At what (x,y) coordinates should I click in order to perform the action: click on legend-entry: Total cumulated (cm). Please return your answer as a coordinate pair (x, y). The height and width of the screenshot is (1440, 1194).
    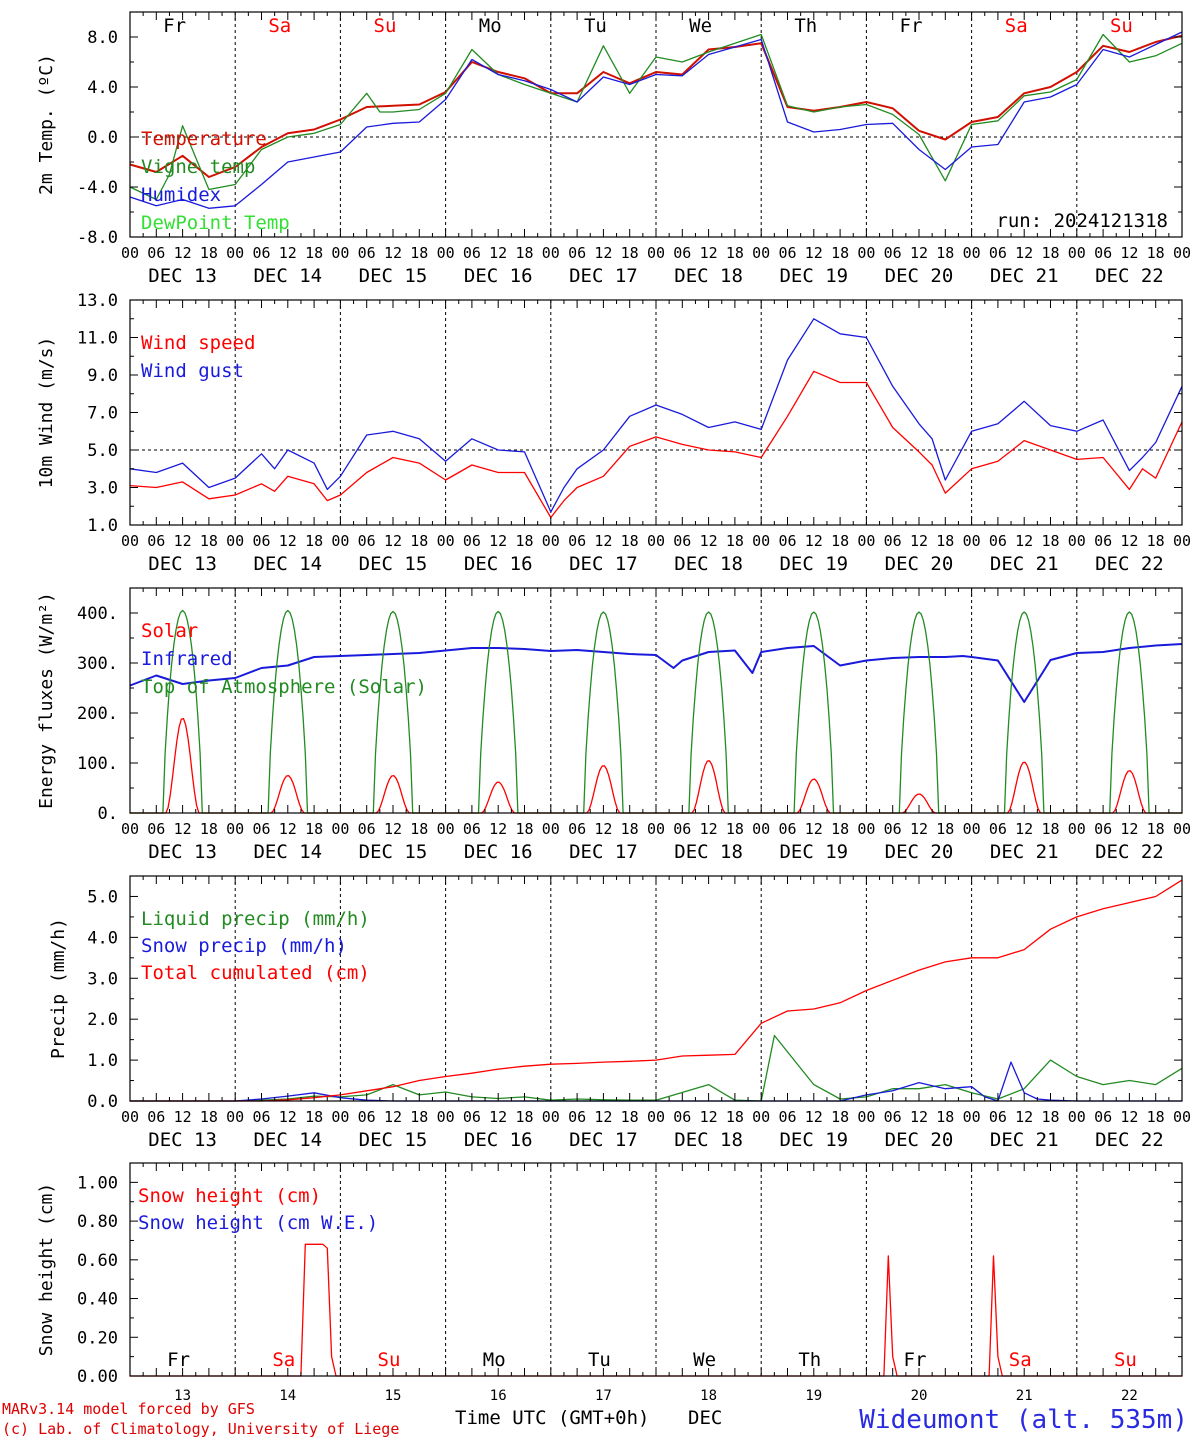
    Looking at the image, I should click on (255, 973).